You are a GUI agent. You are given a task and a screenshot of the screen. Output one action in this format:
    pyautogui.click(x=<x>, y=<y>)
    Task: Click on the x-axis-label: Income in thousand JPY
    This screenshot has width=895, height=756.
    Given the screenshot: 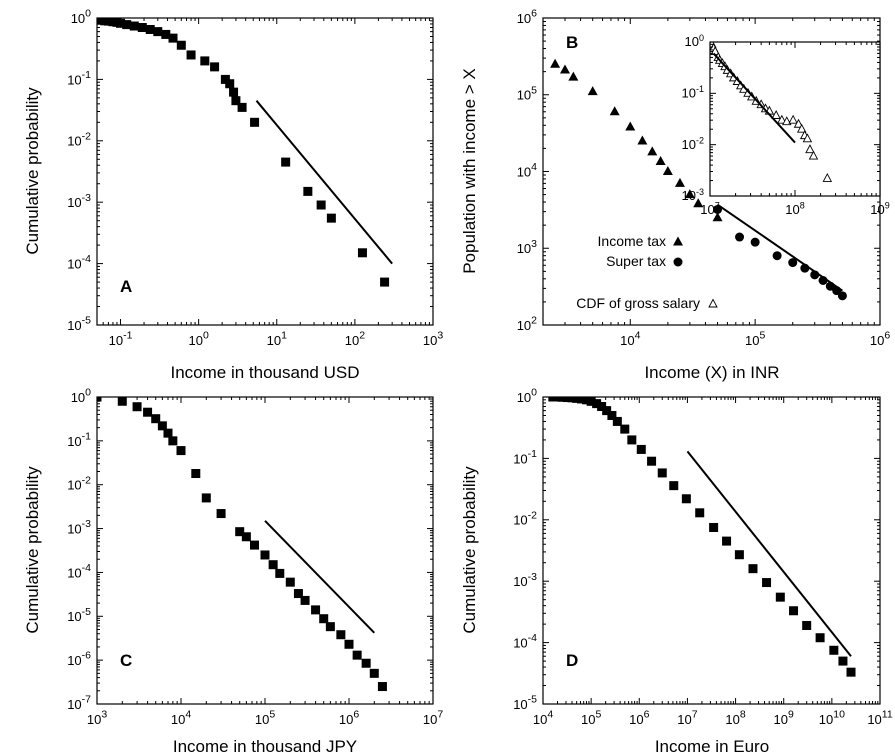 What is the action you would take?
    pyautogui.click(x=265, y=746)
    